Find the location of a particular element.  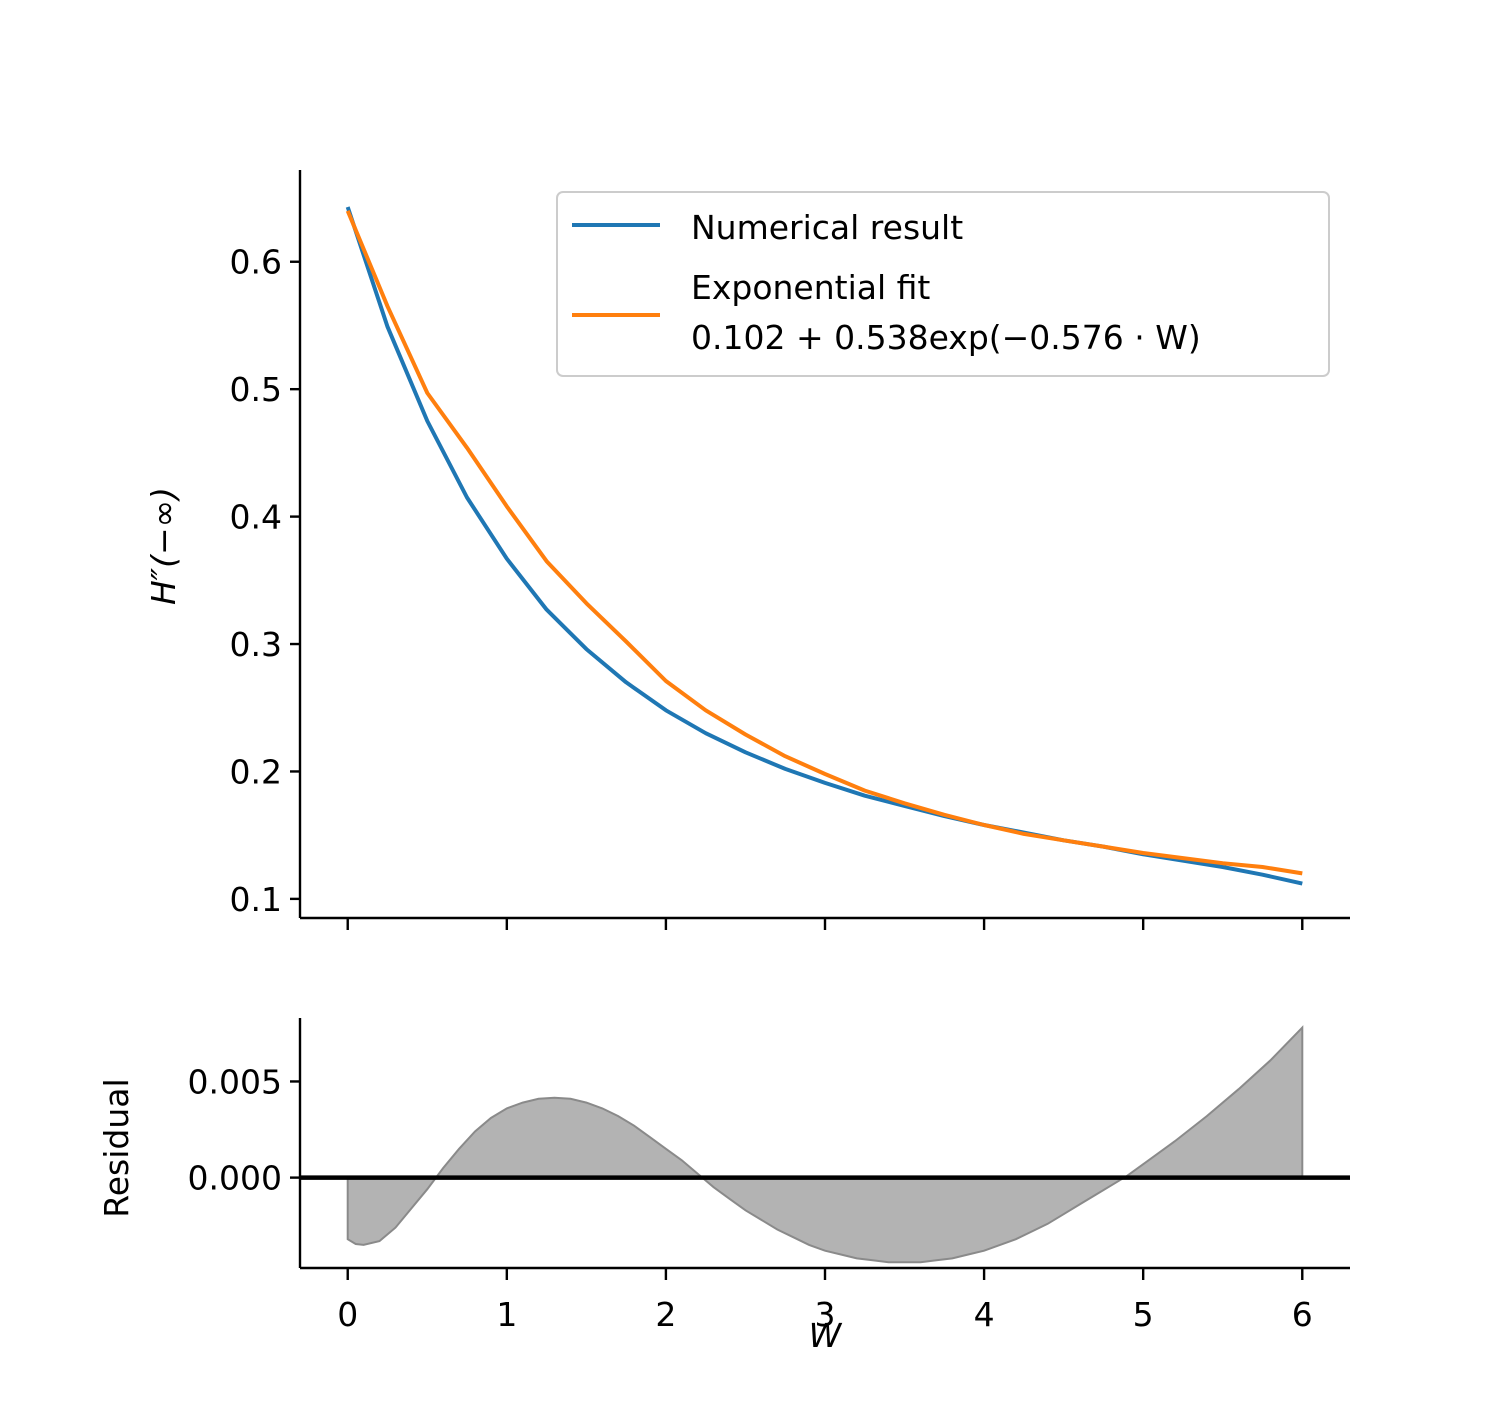

legend-frame is located at coordinates (943, 284).